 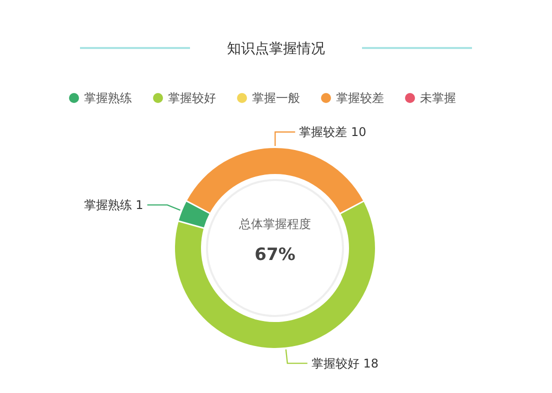 What do you see at coordinates (360, 98) in the screenshot?
I see `legend-label: 掌握较差` at bounding box center [360, 98].